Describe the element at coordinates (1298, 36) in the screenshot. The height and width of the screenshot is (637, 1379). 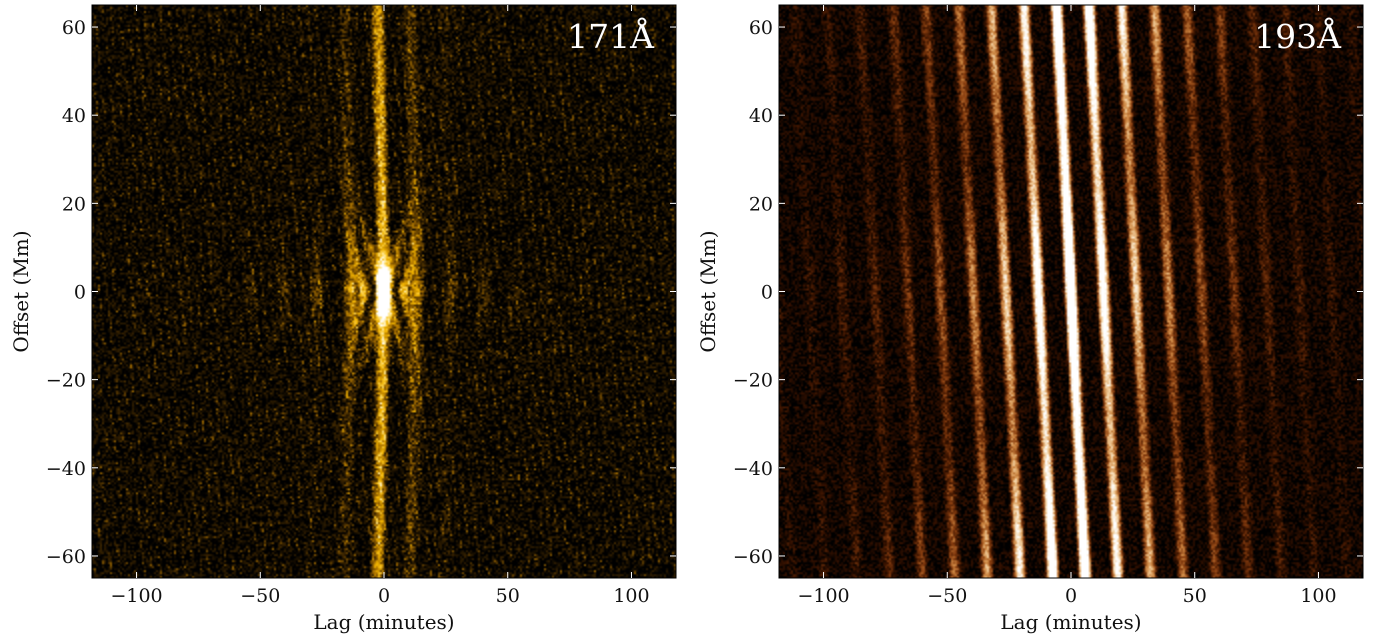
I see `panel-wavelength-label: 193Å` at that location.